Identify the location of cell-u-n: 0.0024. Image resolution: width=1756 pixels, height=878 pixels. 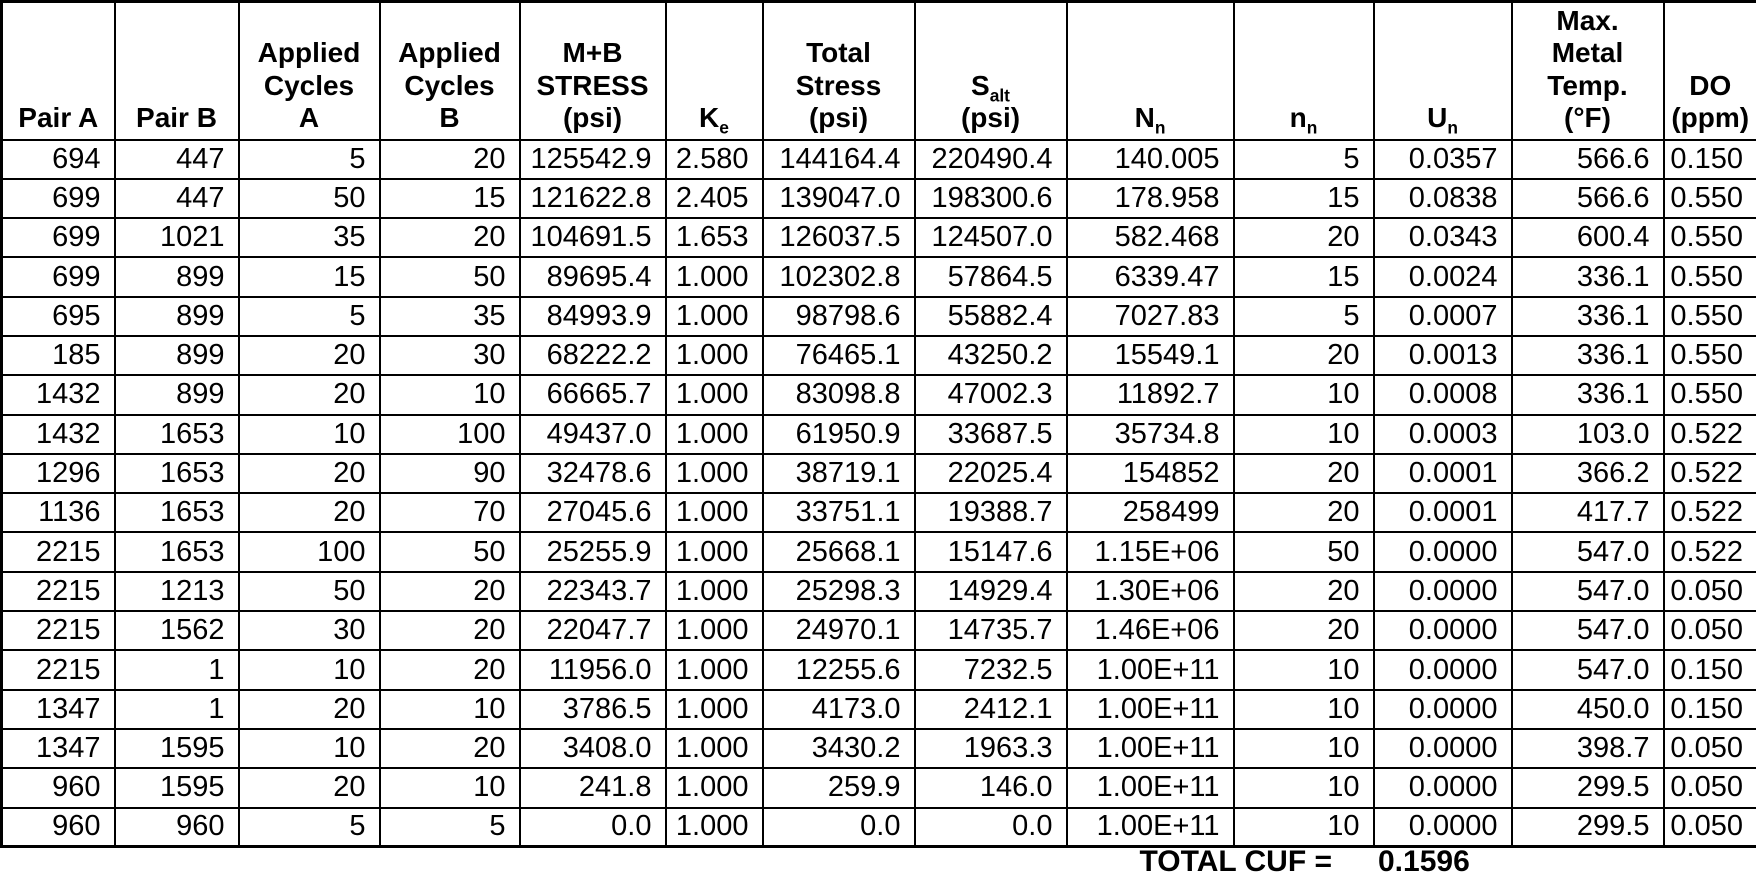
(1442, 277).